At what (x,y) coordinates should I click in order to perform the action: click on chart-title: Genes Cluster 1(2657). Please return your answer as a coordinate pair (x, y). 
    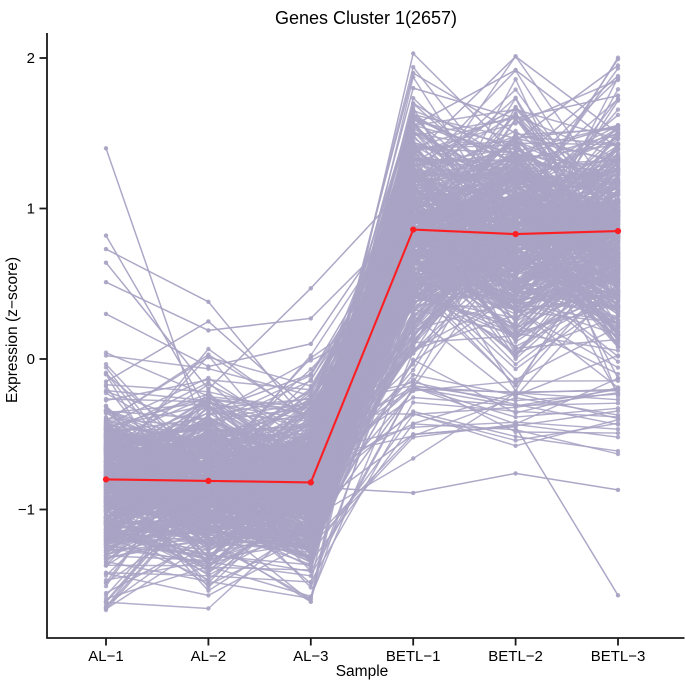
    Looking at the image, I should click on (366, 18).